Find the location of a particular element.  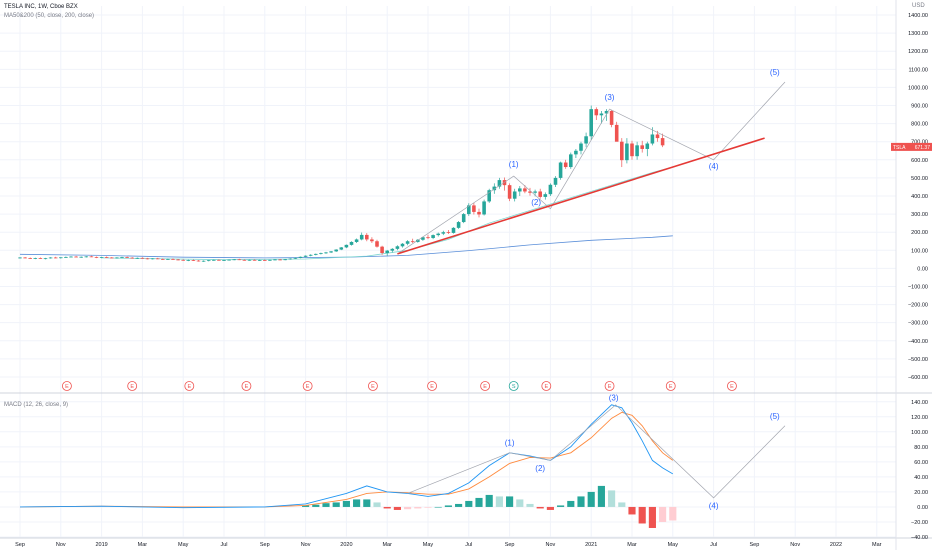

macd-indicator-info: MACD (12, 26, close, 9) is located at coordinates (36, 405).